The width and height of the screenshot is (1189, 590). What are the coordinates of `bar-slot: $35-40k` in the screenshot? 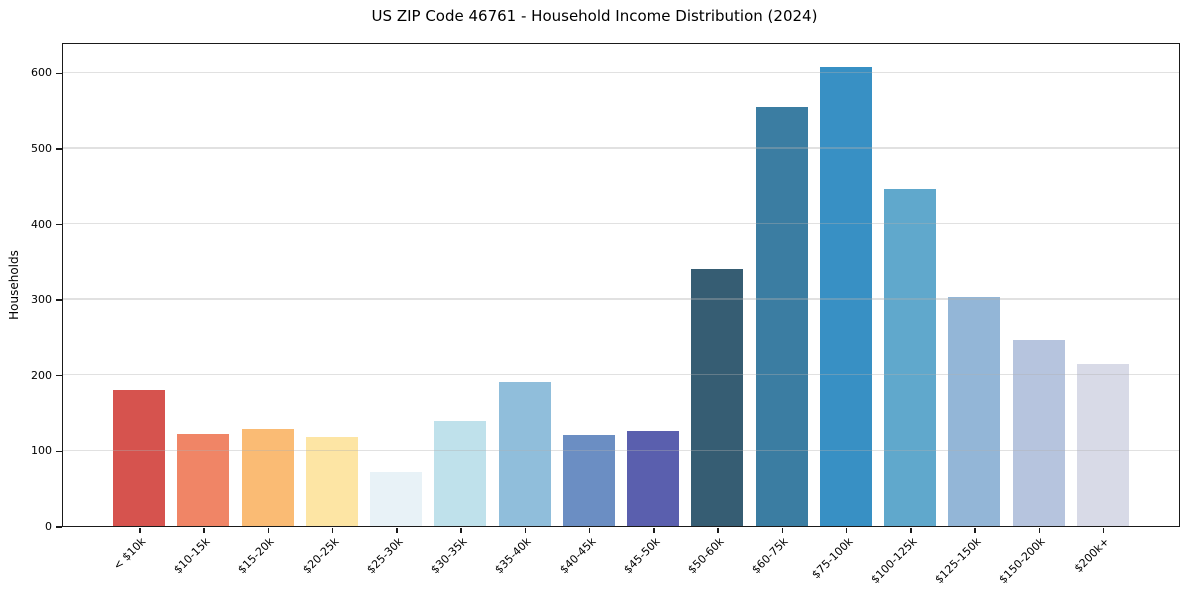 It's located at (525, 310).